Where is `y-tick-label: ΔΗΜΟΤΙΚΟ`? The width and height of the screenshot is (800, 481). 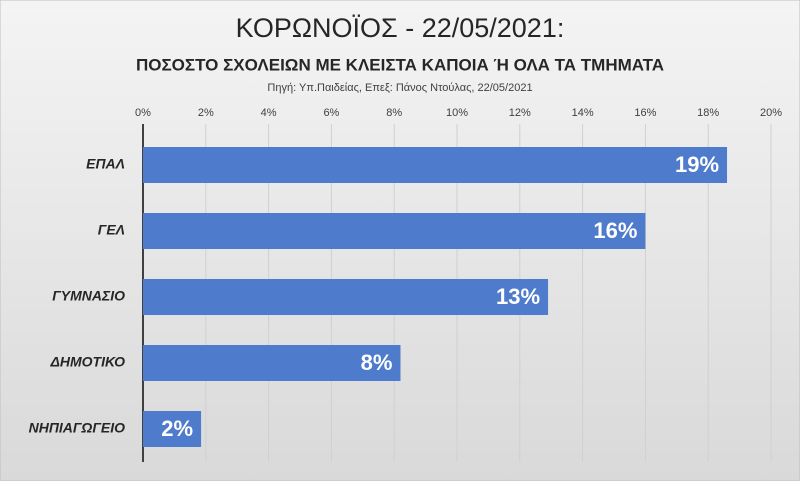 y-tick-label: ΔΗΜΟΤΙΚΟ is located at coordinates (88, 362).